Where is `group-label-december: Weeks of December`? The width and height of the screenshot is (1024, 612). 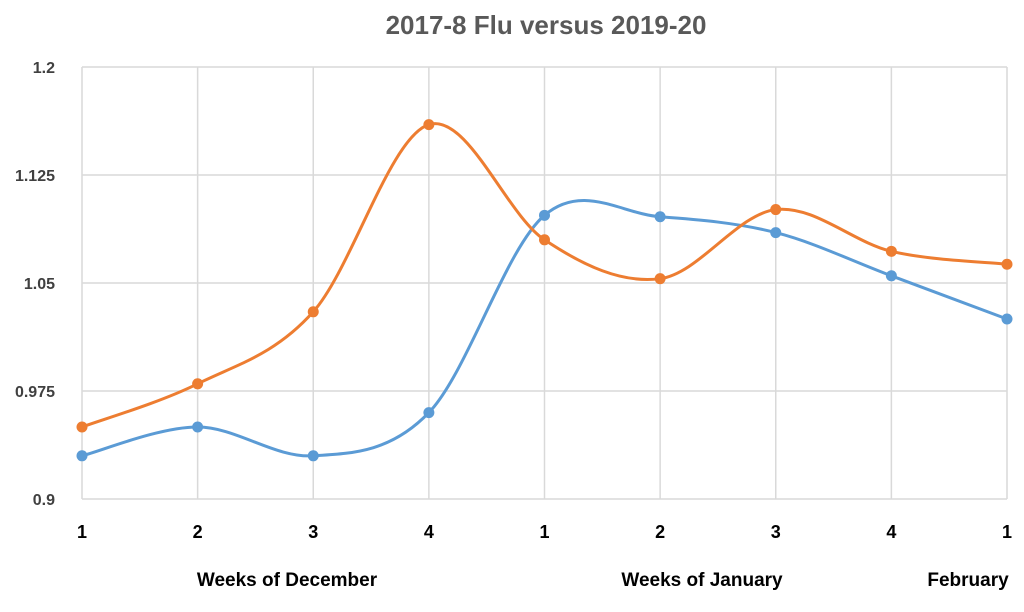 group-label-december: Weeks of December is located at coordinates (287, 580).